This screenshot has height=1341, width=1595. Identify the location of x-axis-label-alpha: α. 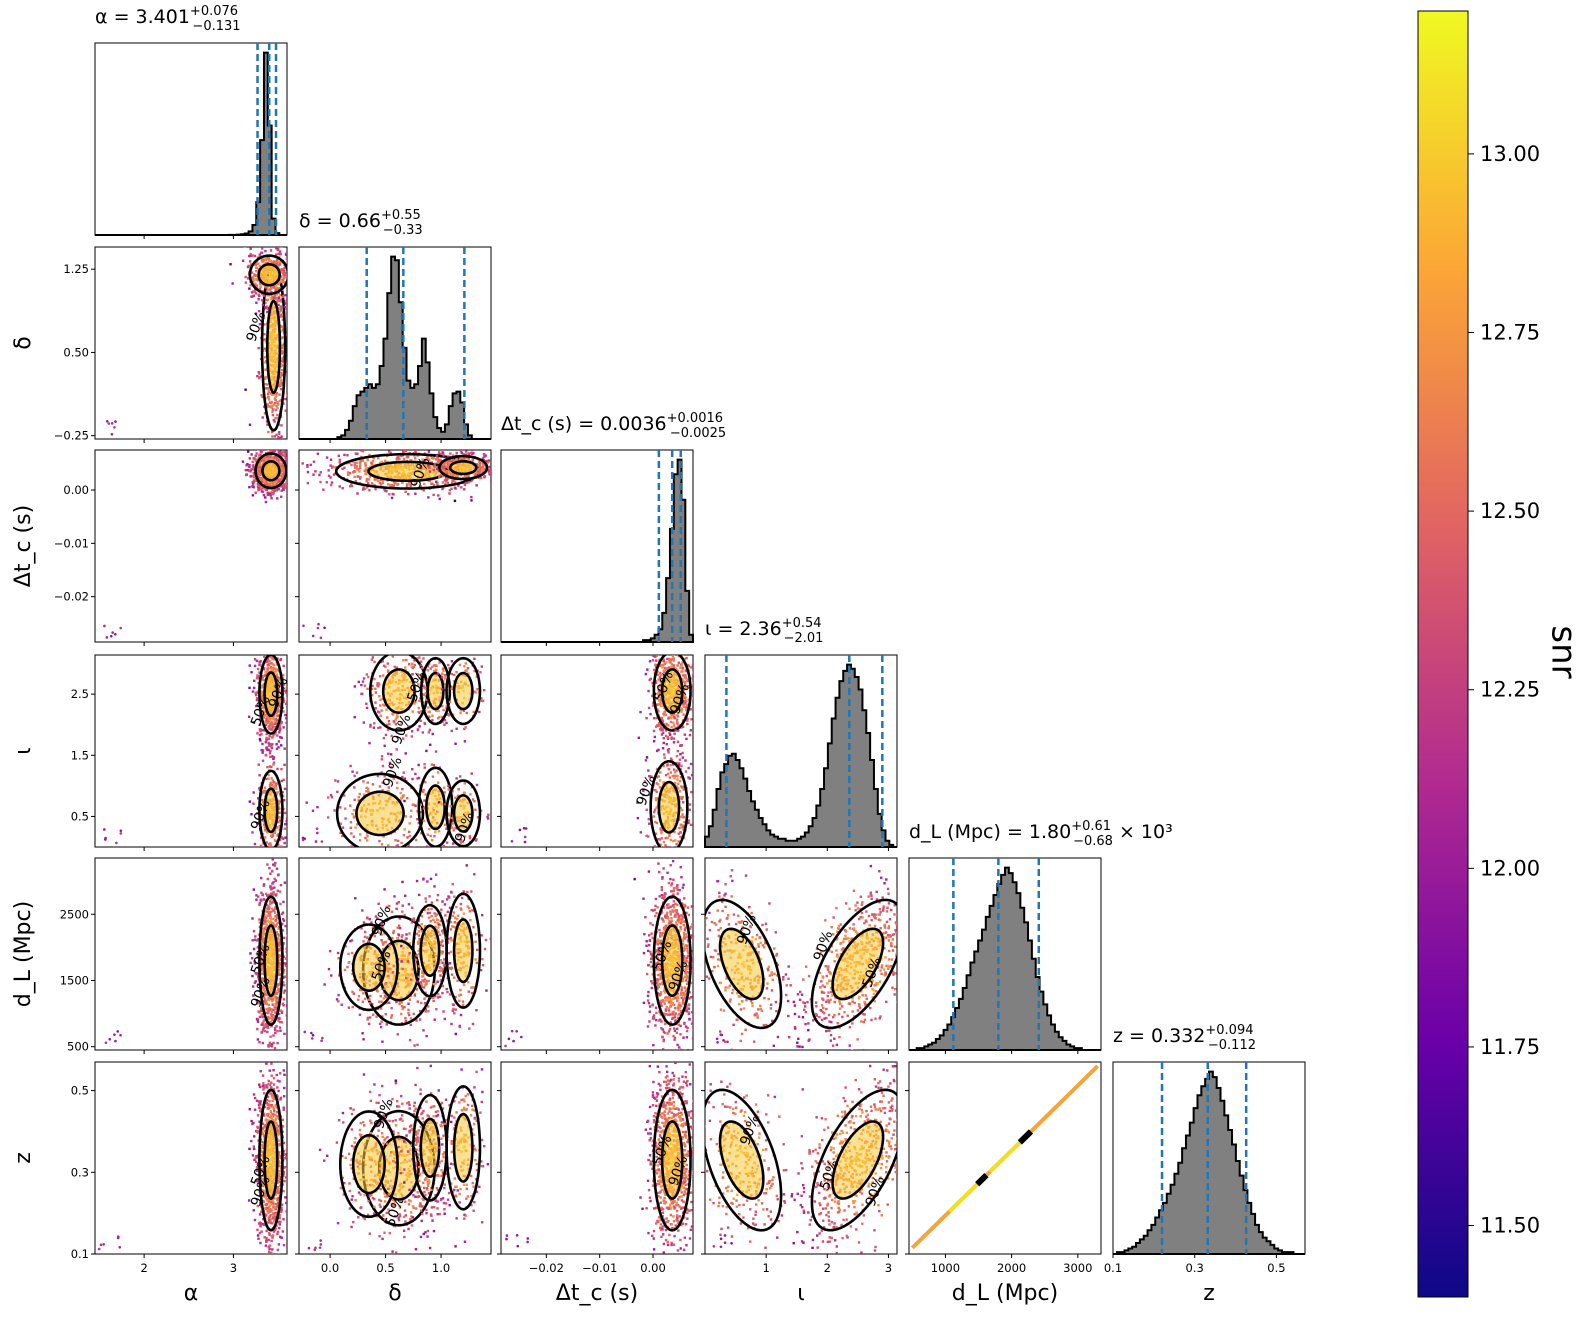
(191, 1293).